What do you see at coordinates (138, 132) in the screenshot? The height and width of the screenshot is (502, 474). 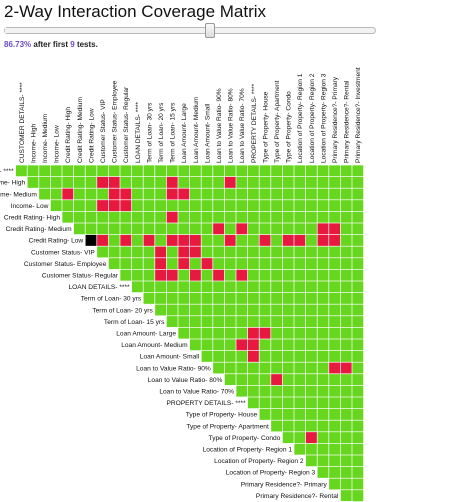 I see `column-label: LOAN DETAILS- ****` at bounding box center [138, 132].